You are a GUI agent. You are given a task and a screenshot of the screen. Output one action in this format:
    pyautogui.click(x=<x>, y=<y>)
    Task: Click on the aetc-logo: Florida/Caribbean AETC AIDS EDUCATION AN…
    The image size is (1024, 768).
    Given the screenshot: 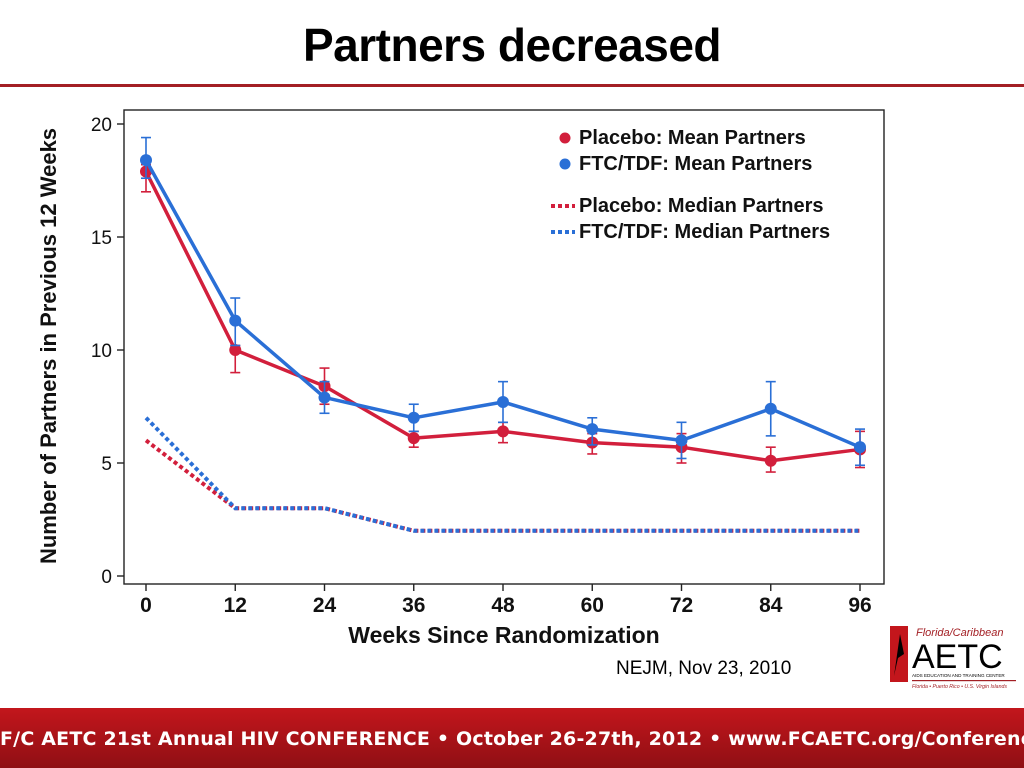 What is the action you would take?
    pyautogui.click(x=953, y=661)
    